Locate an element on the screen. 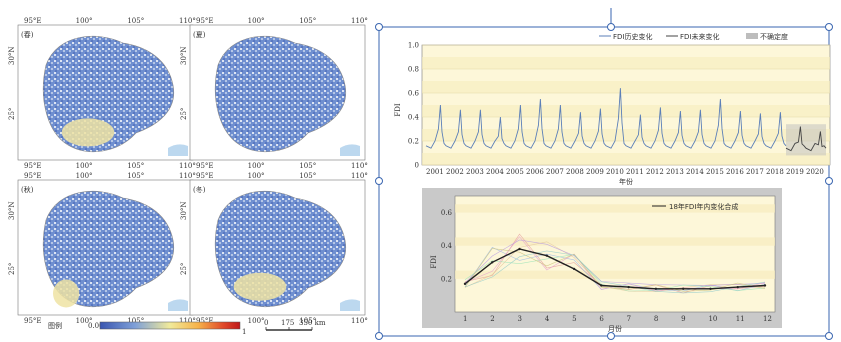 The image size is (841, 342). legend-swatch-uncertainty is located at coordinates (752, 36).